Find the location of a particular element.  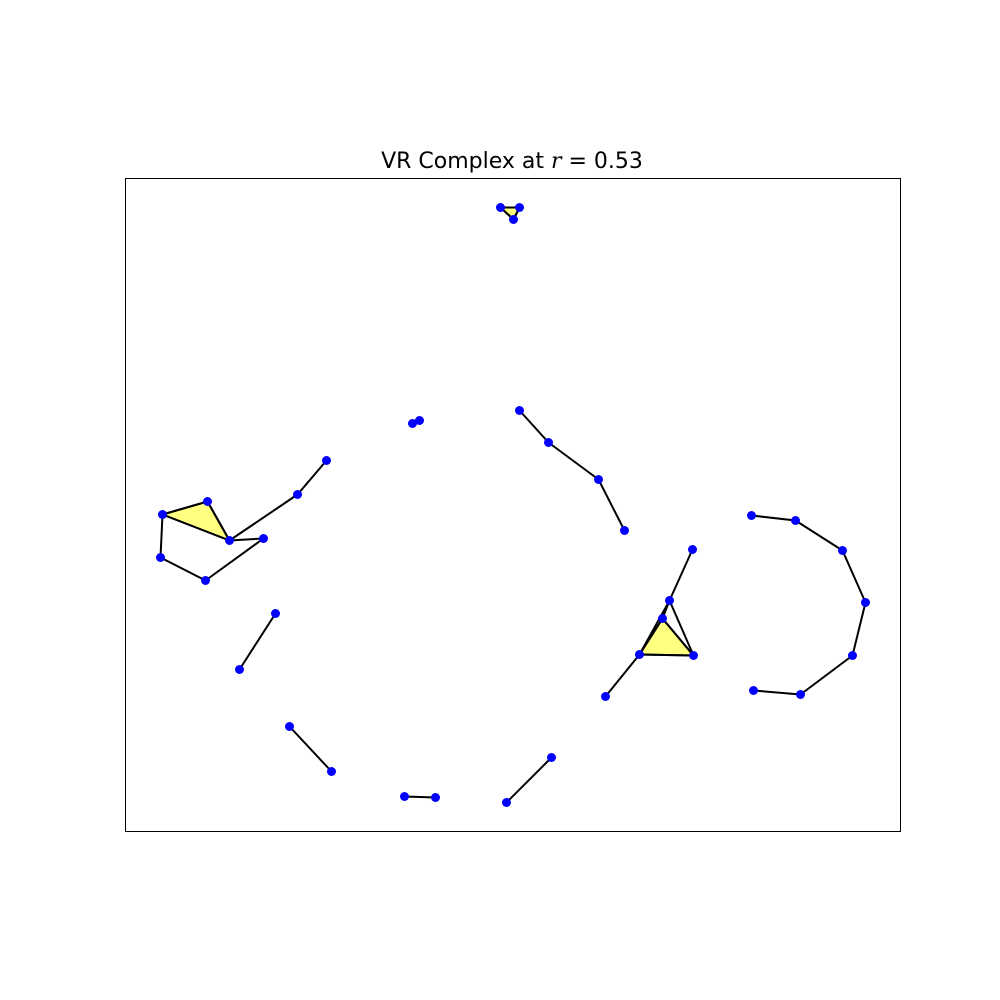

chart-title: VR Complex at r = 0.53 is located at coordinates (512, 161).